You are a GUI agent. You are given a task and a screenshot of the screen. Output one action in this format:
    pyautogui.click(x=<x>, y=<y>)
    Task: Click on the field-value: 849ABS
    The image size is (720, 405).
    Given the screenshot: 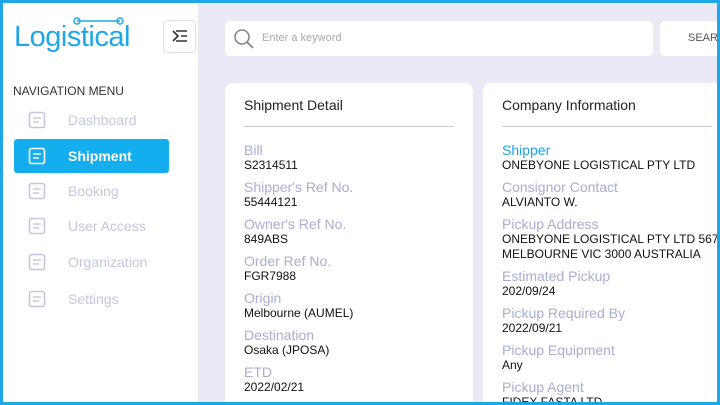 What is the action you would take?
    pyautogui.click(x=266, y=239)
    